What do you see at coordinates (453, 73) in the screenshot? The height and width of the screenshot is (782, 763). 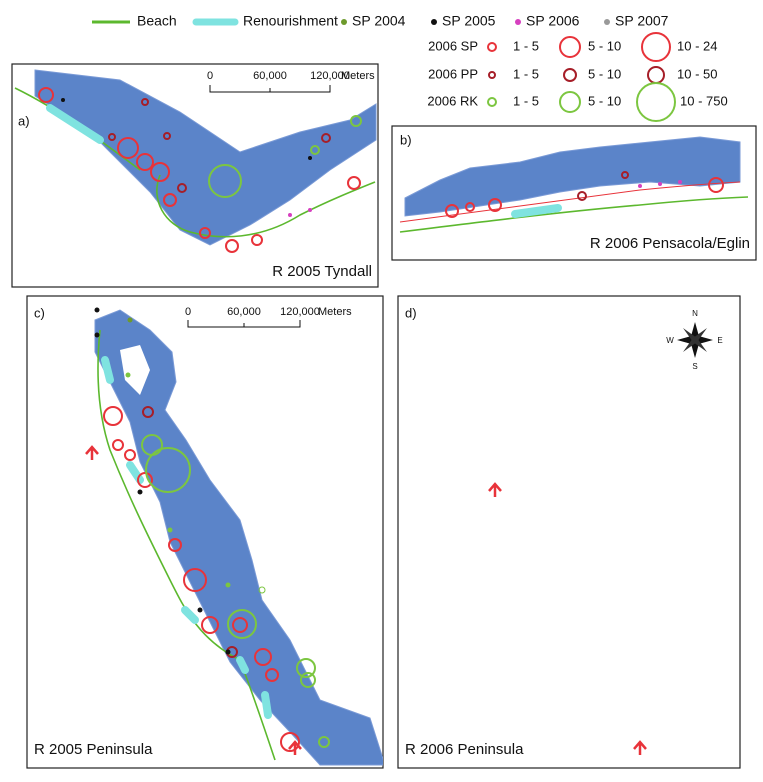 I see `legend-row-label: 2006 PP` at bounding box center [453, 73].